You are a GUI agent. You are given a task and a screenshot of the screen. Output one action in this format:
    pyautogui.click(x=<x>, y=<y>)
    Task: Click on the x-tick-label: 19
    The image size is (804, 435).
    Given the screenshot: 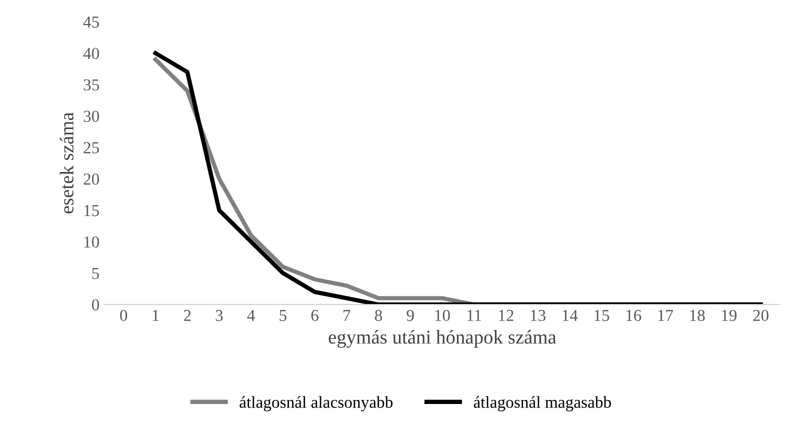 What is the action you would take?
    pyautogui.click(x=729, y=316)
    